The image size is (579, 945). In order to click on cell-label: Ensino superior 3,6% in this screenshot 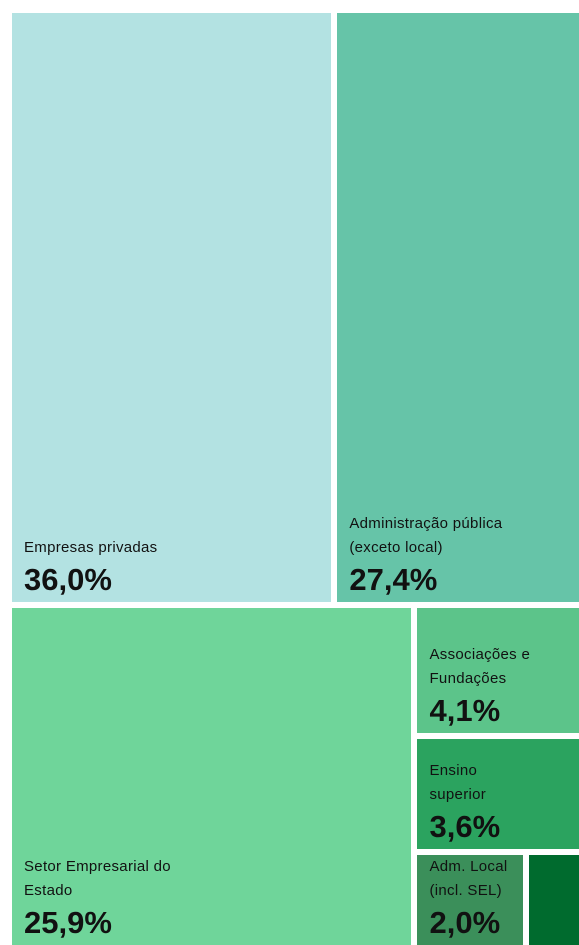, I will do `click(474, 804)`.